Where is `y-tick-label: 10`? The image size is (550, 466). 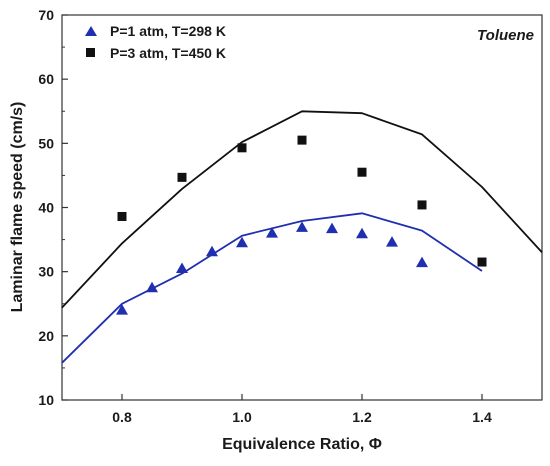 y-tick-label: 10 is located at coordinates (46, 400).